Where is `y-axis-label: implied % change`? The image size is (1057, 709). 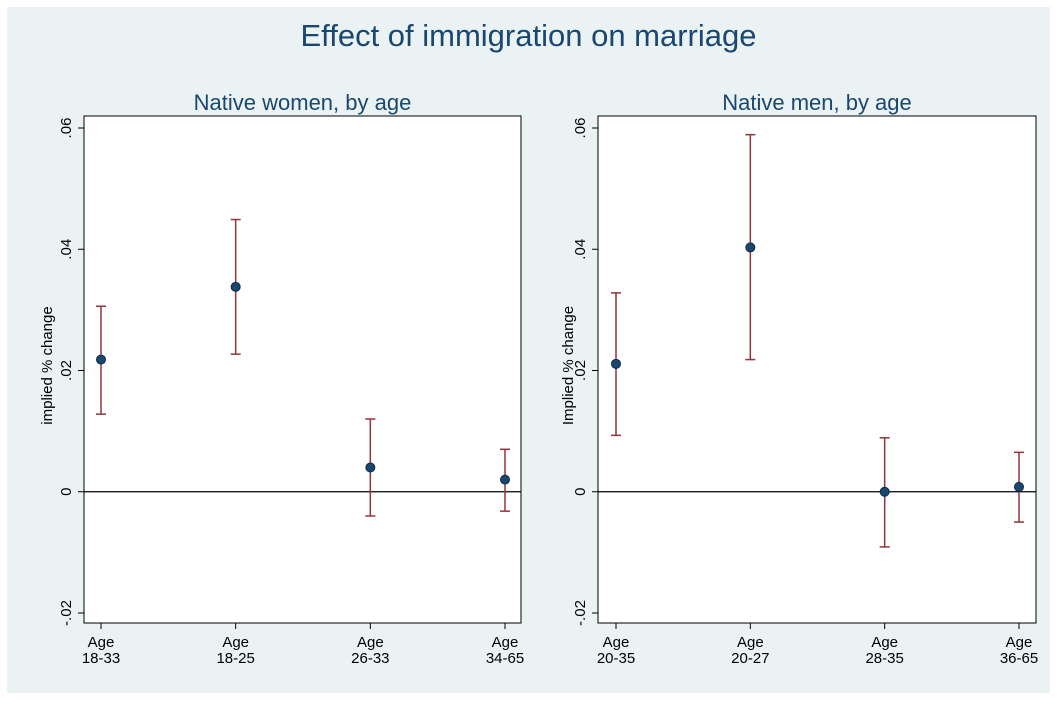 y-axis-label: implied % change is located at coordinates (47, 365).